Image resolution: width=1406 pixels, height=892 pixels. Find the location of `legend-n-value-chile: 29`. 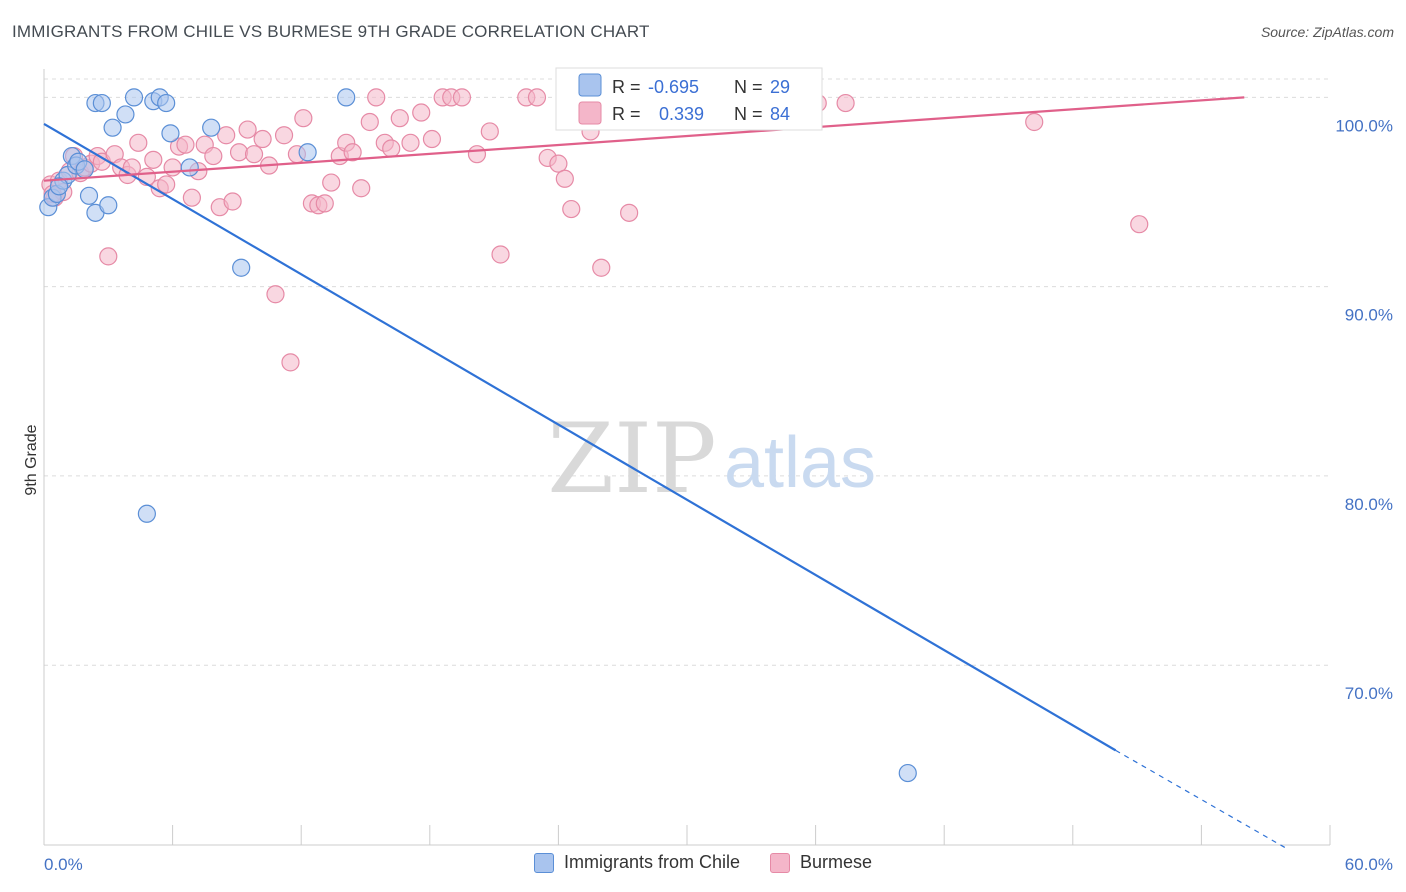

legend-n-value-chile: 29 is located at coordinates (780, 87).